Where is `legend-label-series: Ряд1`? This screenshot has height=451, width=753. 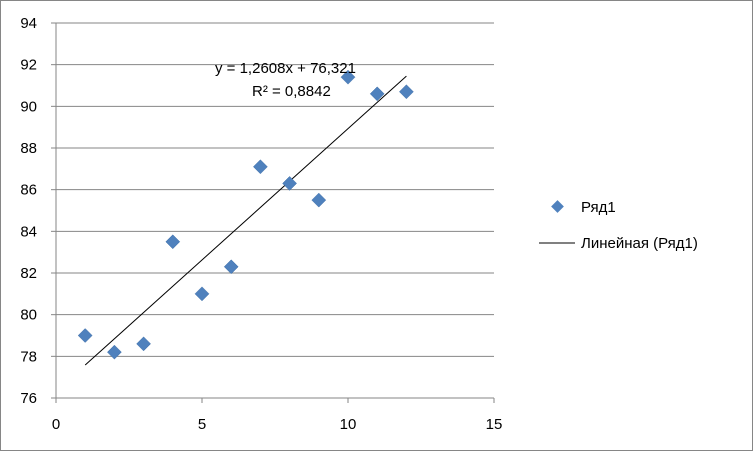 legend-label-series: Ряд1 is located at coordinates (598, 207).